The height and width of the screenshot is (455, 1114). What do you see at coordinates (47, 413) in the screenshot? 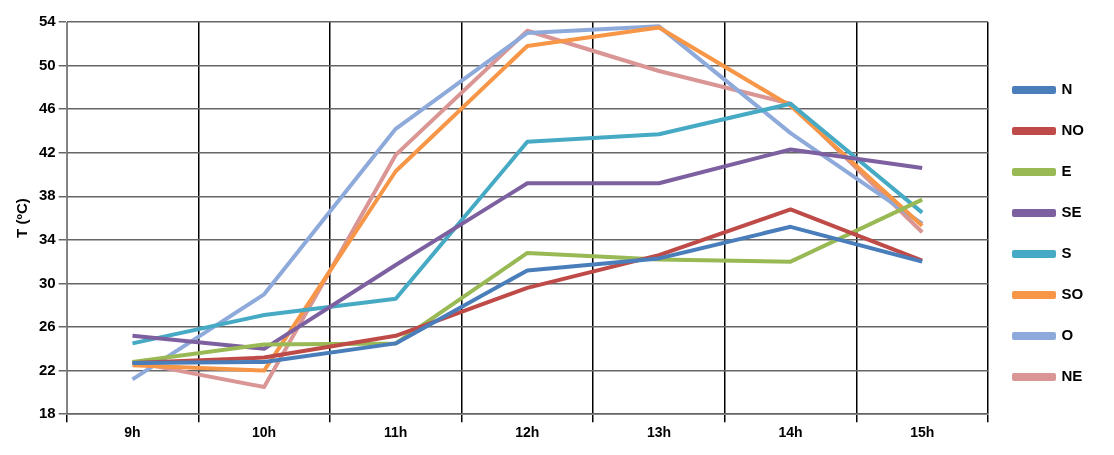
I see `y-tick-label: 18` at bounding box center [47, 413].